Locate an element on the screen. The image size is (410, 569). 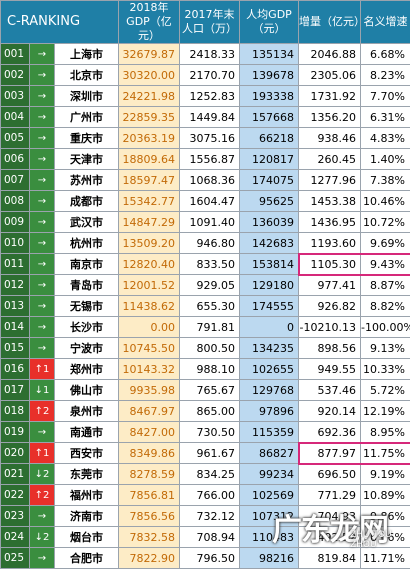
header-per-capita-gdp: 人均GDP（元） is located at coordinates (269, 22).